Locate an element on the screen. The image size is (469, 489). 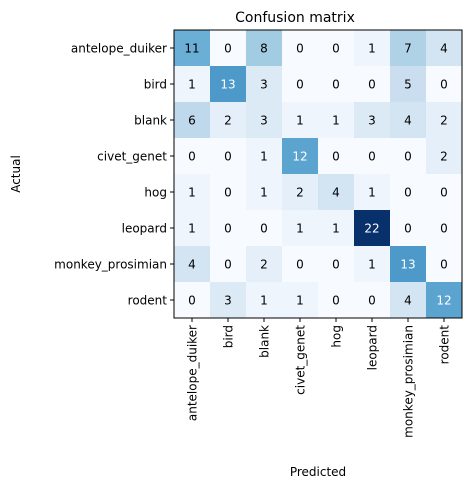
y-tick-label: antelope_duiker is located at coordinates (119, 49).